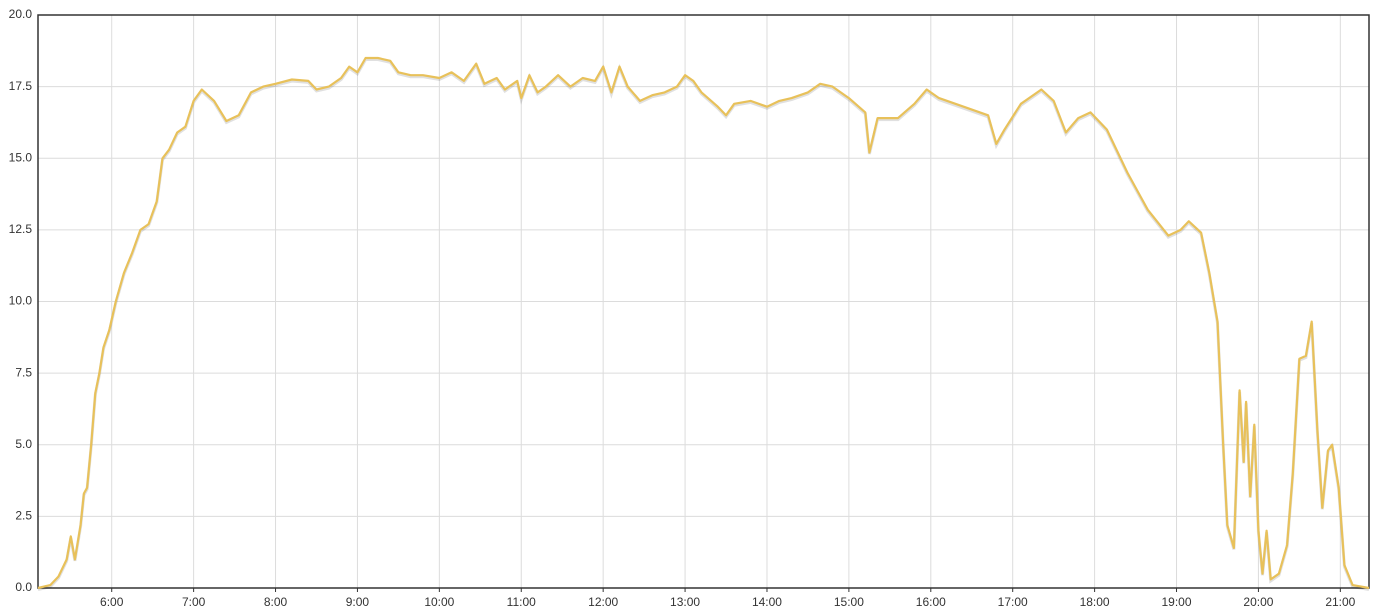  What do you see at coordinates (1013, 602) in the screenshot?
I see `x-tick-label: 17:00` at bounding box center [1013, 602].